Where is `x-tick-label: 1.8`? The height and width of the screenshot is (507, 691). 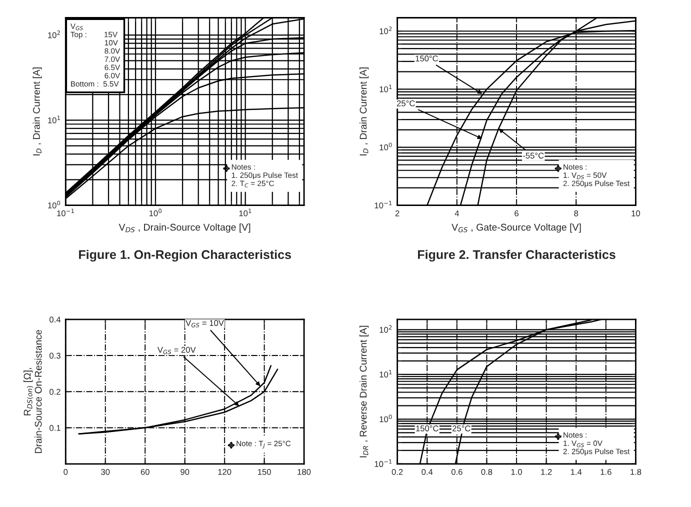
x-tick-label: 1.8 is located at coordinates (636, 471).